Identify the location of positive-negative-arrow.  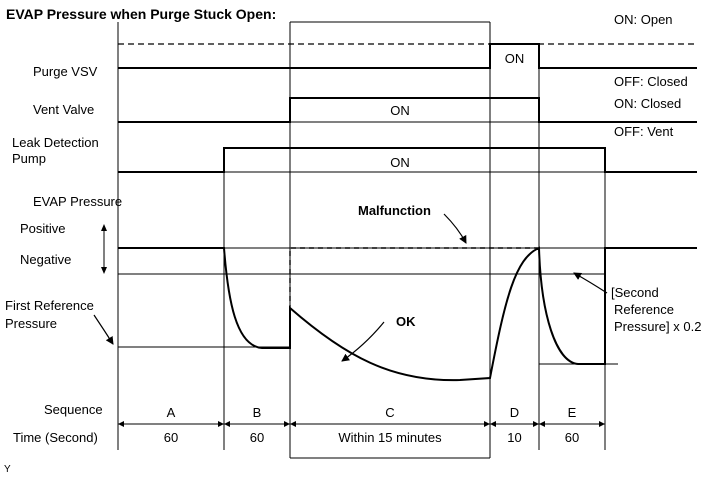
(104, 249).